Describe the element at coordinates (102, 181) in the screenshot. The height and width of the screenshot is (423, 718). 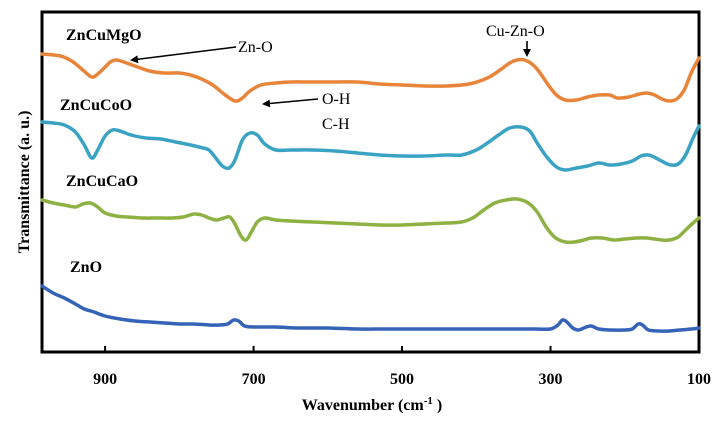
I see `series-label-zncucao: ZnCuCaO` at that location.